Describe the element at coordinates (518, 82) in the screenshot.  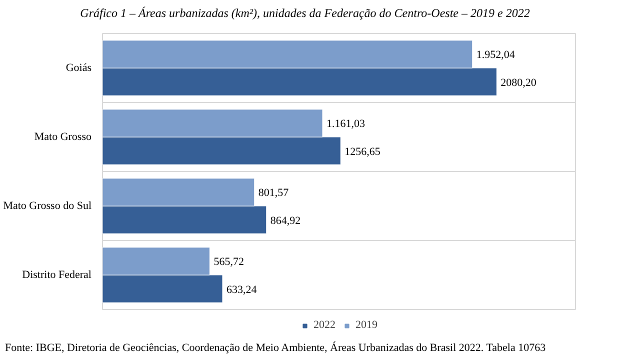
I see `data-label: 2080,20` at that location.